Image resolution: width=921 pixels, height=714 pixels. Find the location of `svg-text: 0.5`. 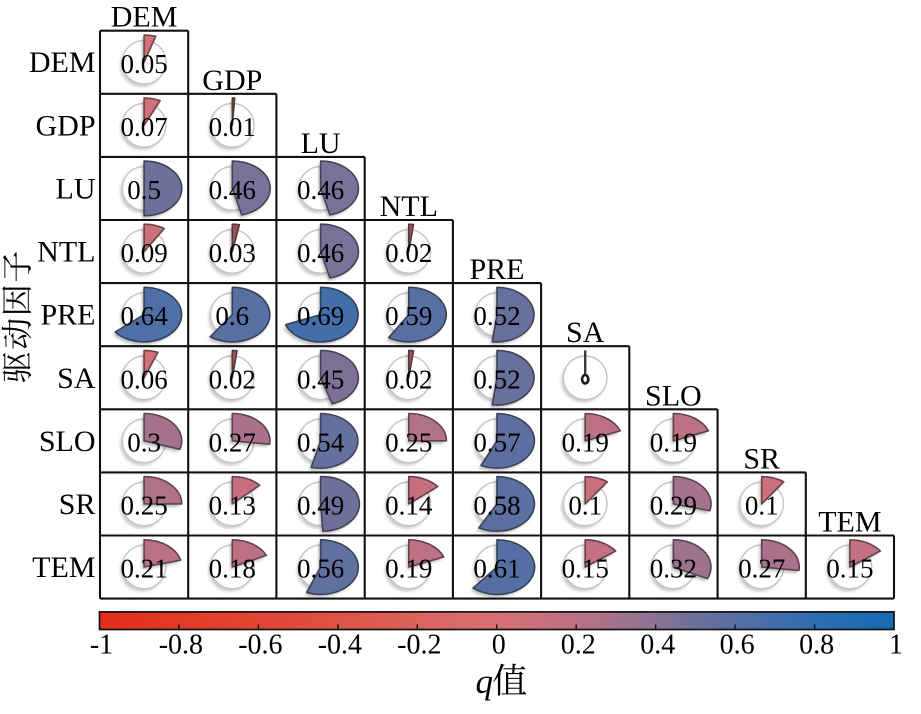

svg-text: 0.5 is located at coordinates (144, 190).